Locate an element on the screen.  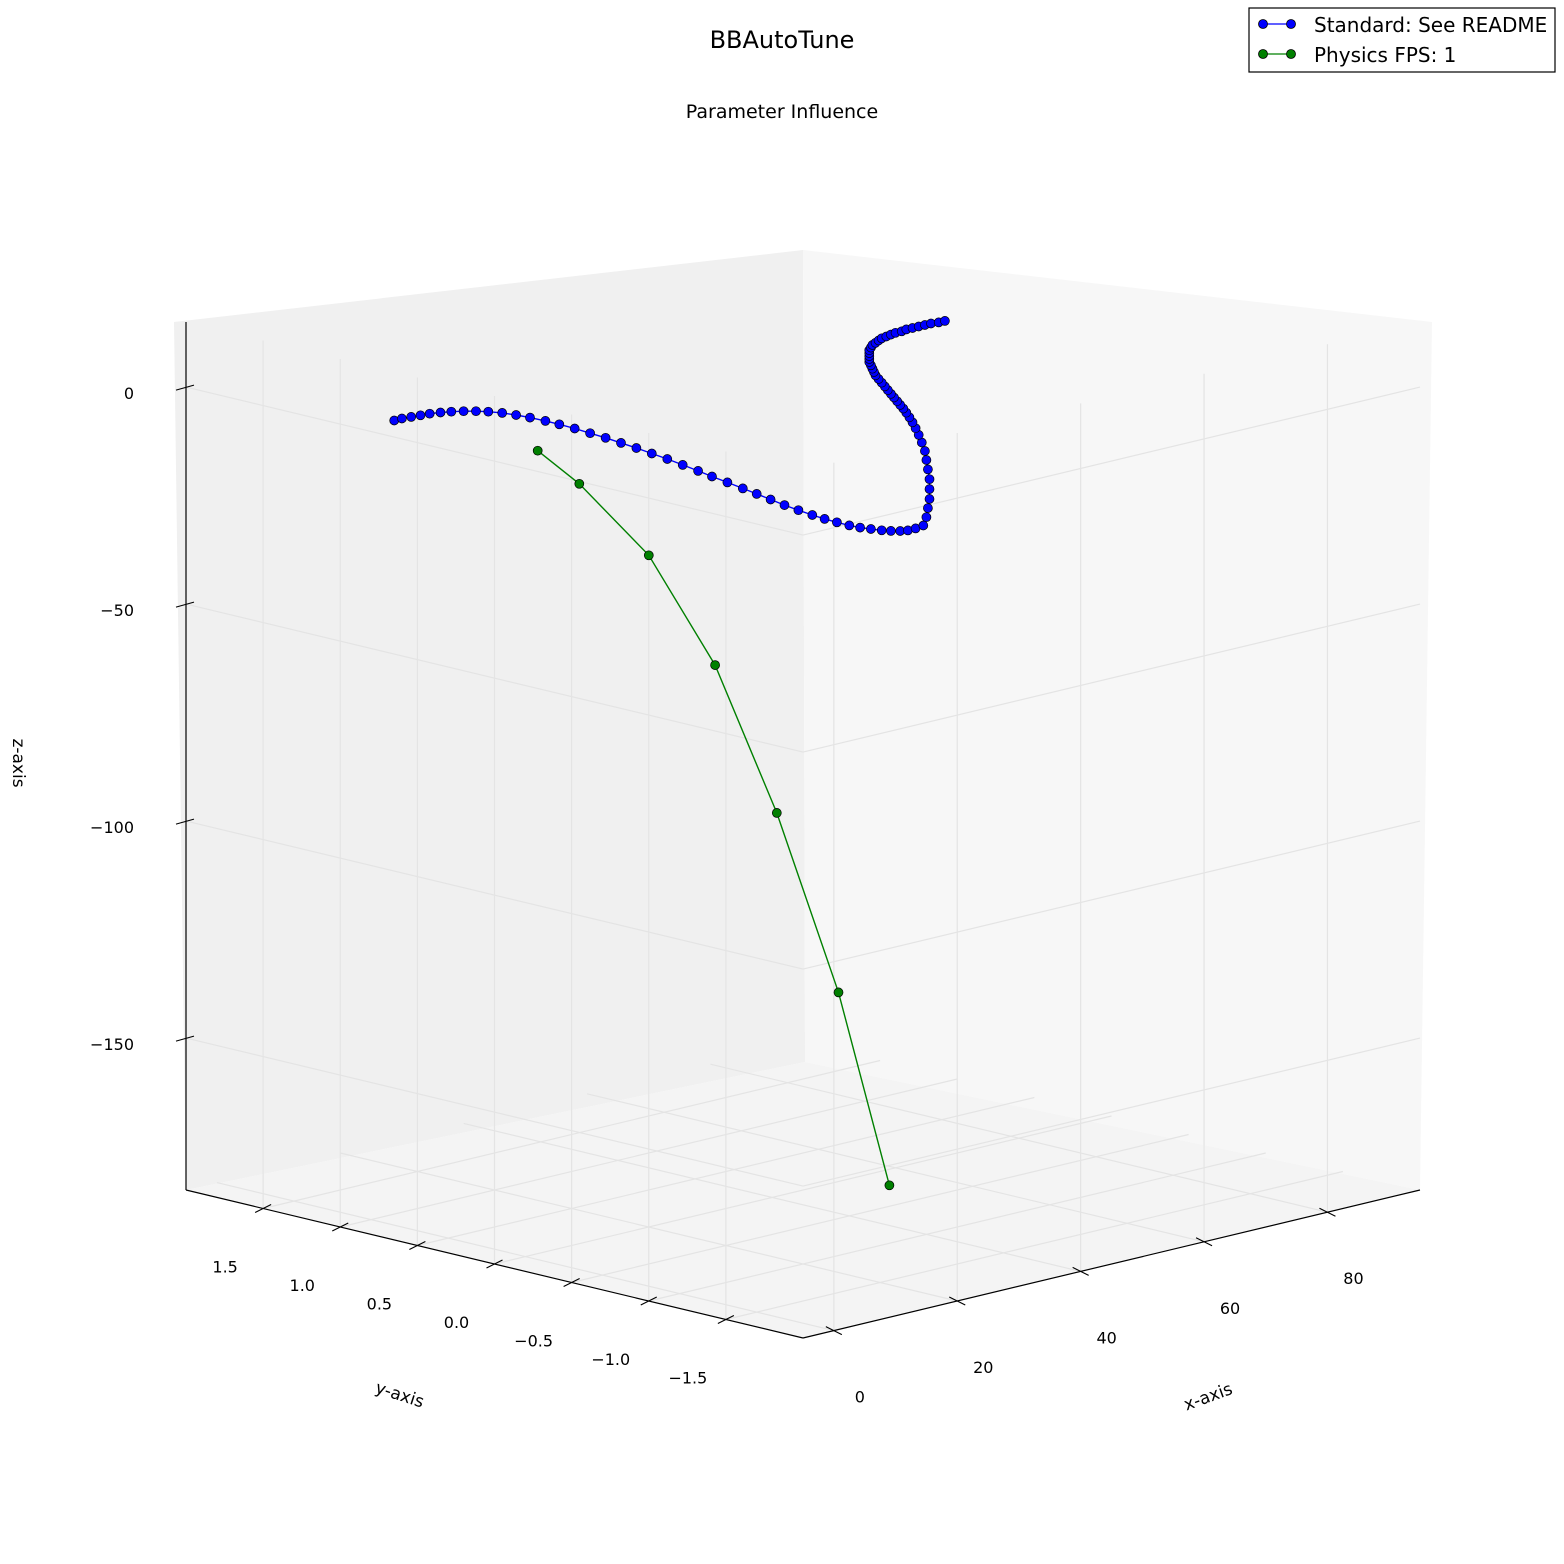
x-axis-line is located at coordinates (1111, 1264).